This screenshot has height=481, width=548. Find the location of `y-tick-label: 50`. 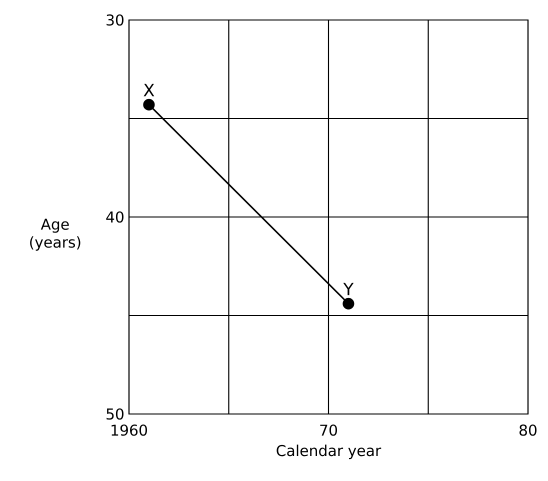

y-tick-label: 50 is located at coordinates (115, 414).